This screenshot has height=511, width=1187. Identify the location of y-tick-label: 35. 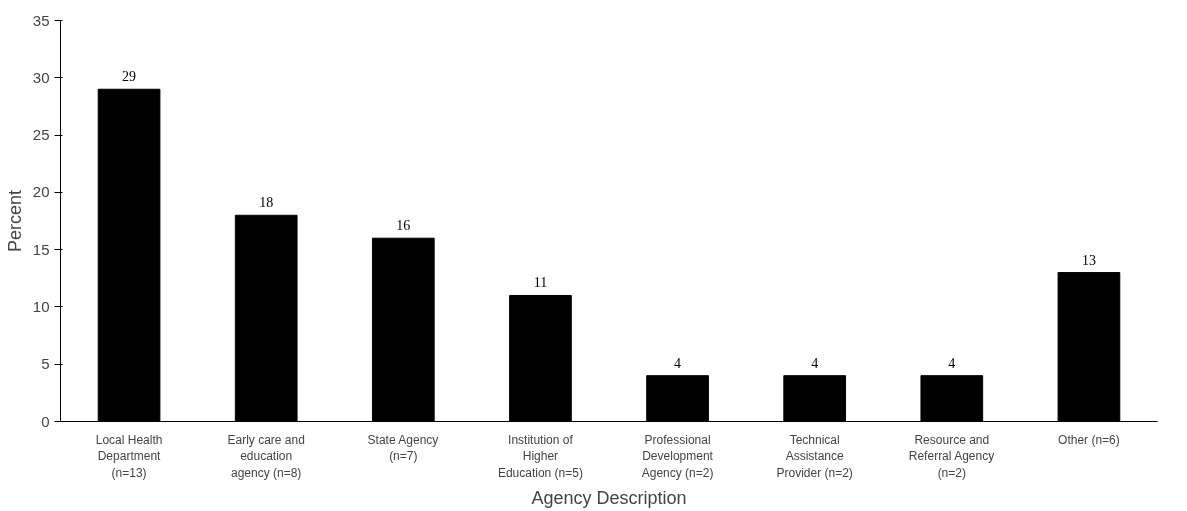
(41, 20).